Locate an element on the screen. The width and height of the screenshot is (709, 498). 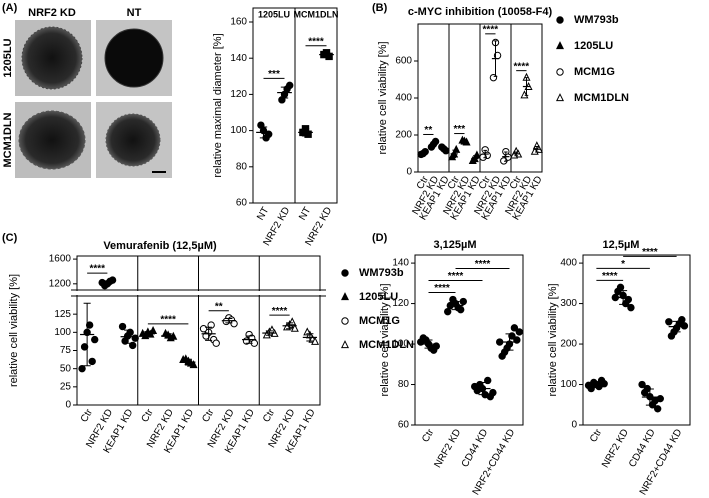
image-row-label: MCM1DLN is located at coordinates (8, 139).